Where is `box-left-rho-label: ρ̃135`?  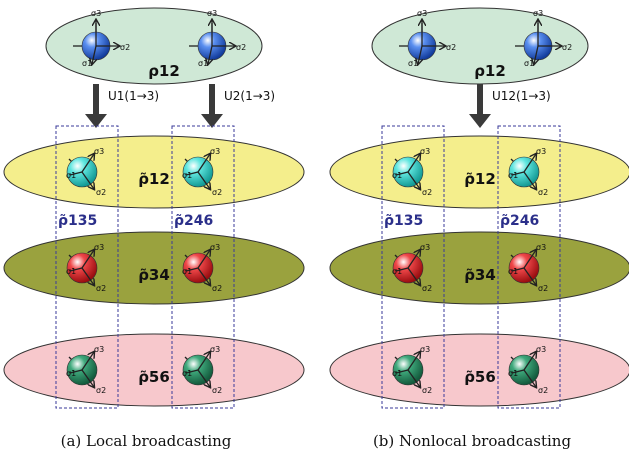
box-left-rho-label: ρ̃135 is located at coordinates (403, 221).